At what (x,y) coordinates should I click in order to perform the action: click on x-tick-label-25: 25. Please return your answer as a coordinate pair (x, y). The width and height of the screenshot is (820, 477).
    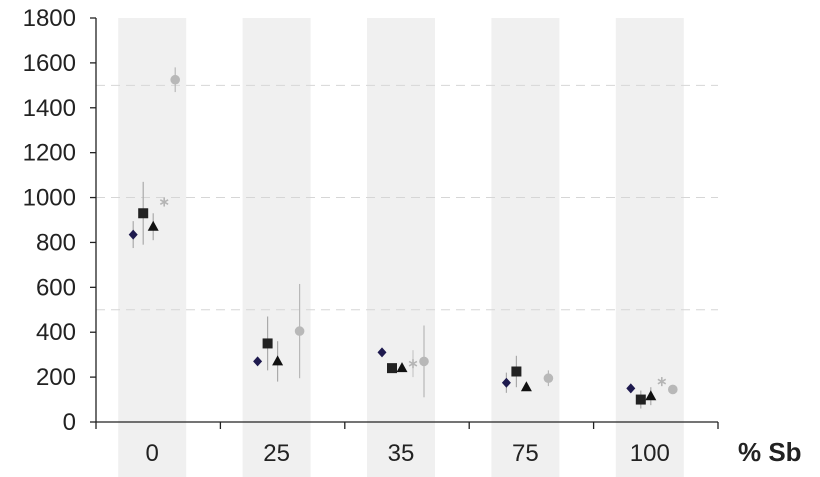
    Looking at the image, I should click on (276, 453).